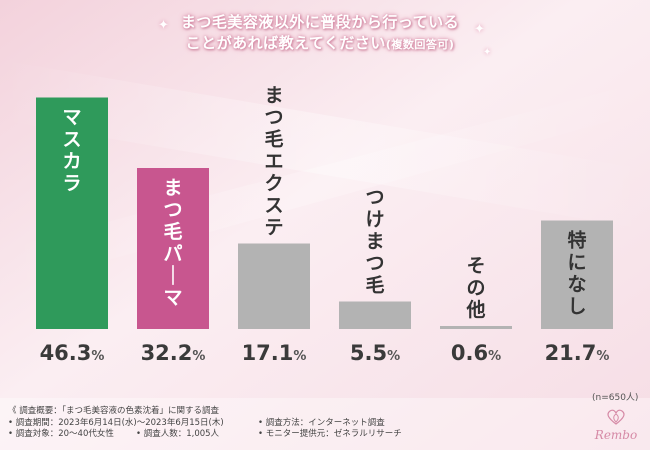 This screenshot has width=650, height=450. Describe the element at coordinates (321, 422) in the screenshot. I see `survey-method: • 調査方法：インターネット調査` at that location.